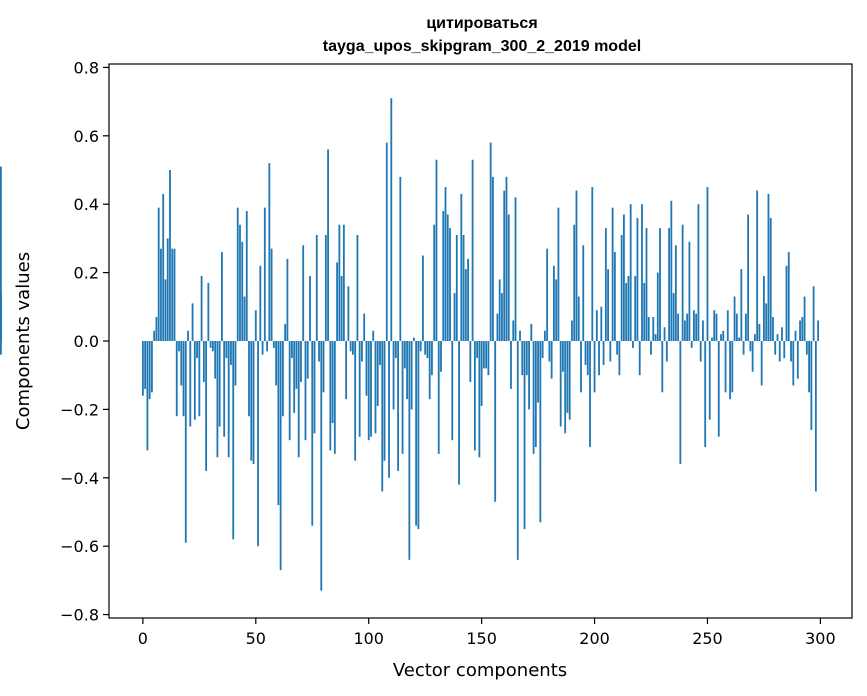 This screenshot has height=696, width=867. Describe the element at coordinates (86, 273) in the screenshot. I see `y-tick-label: 0.2` at that location.